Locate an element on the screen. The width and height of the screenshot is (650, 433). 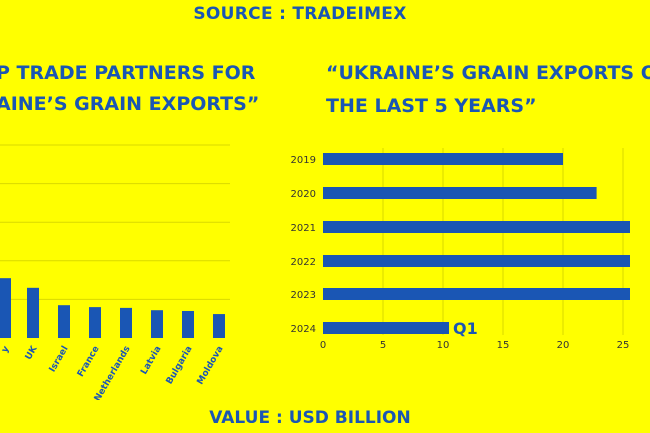
right-category-label: 2020 is located at coordinates (303, 194).